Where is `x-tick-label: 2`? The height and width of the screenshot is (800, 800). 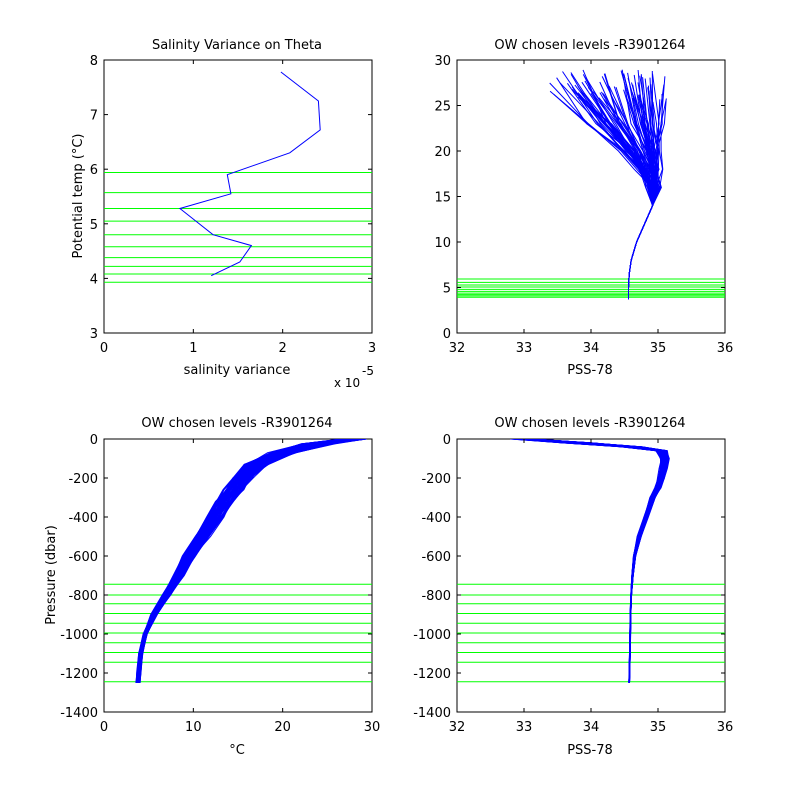 x-tick-label: 2 is located at coordinates (283, 348).